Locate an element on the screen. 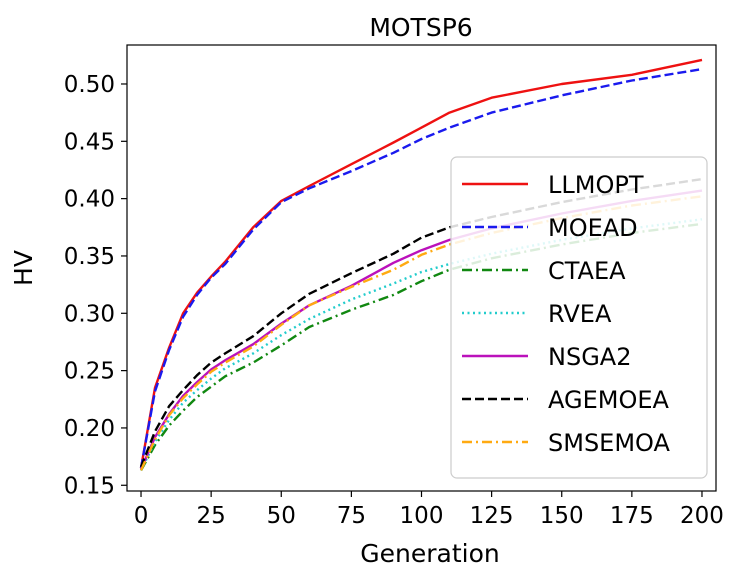 The width and height of the screenshot is (747, 584). x-ticks: 0 25 50 75 100 125 150 175 200 is located at coordinates (429, 510).